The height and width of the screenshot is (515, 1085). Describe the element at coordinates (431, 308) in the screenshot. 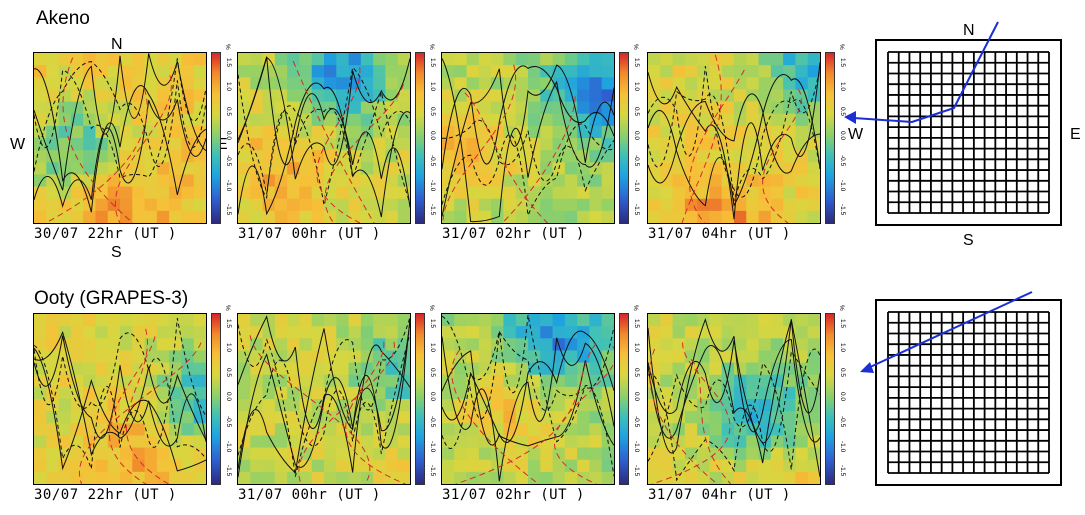

I see `colorbar-unit: %` at that location.